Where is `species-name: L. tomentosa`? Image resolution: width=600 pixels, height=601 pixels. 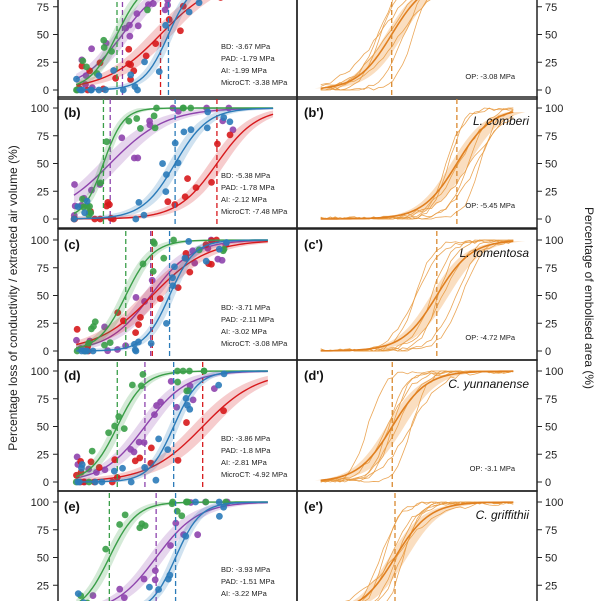 species-name: L. tomentosa is located at coordinates (495, 253).